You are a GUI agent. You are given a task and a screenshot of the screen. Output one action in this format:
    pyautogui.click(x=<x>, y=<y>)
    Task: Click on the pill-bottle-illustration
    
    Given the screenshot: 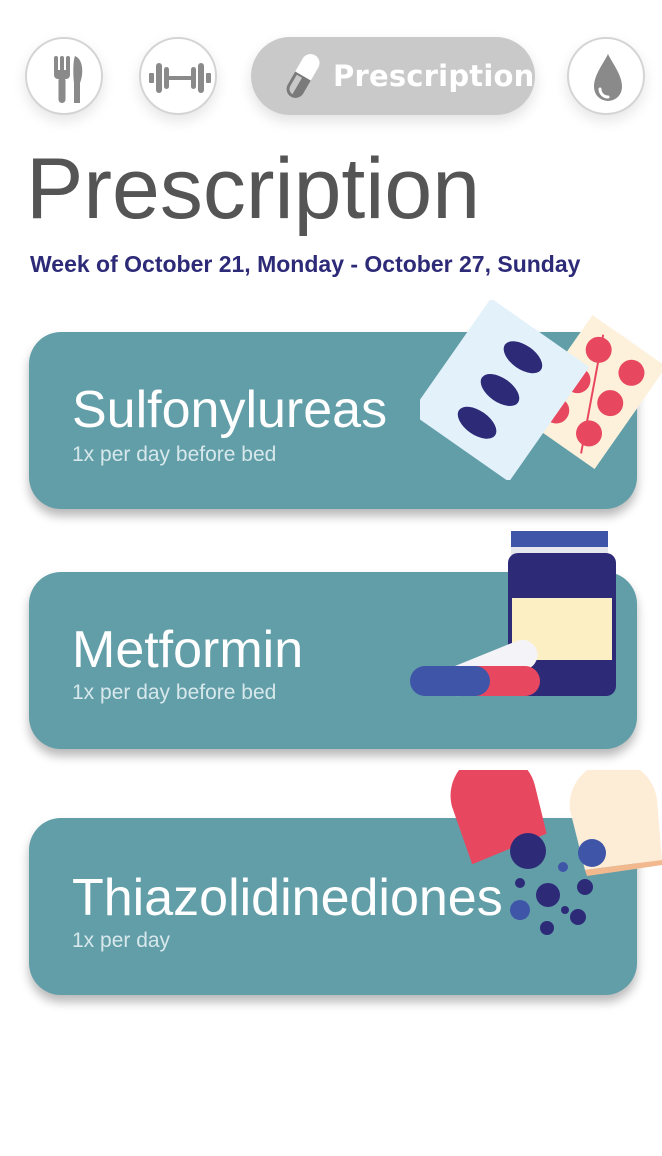 What is the action you would take?
    pyautogui.click(x=513, y=614)
    